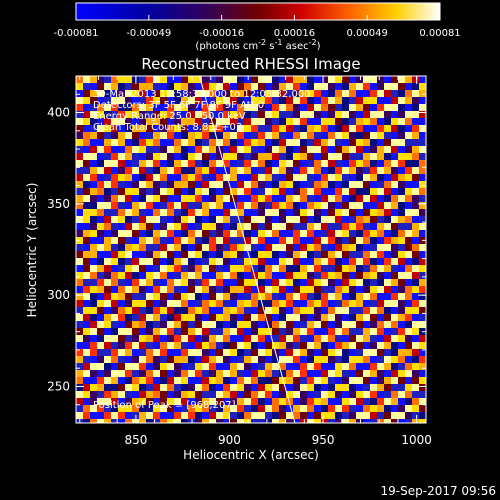 Image resolution: width=500 pixels, height=500 pixels. Describe the element at coordinates (135, 440) in the screenshot. I see `x-tick-label: 850` at that location.